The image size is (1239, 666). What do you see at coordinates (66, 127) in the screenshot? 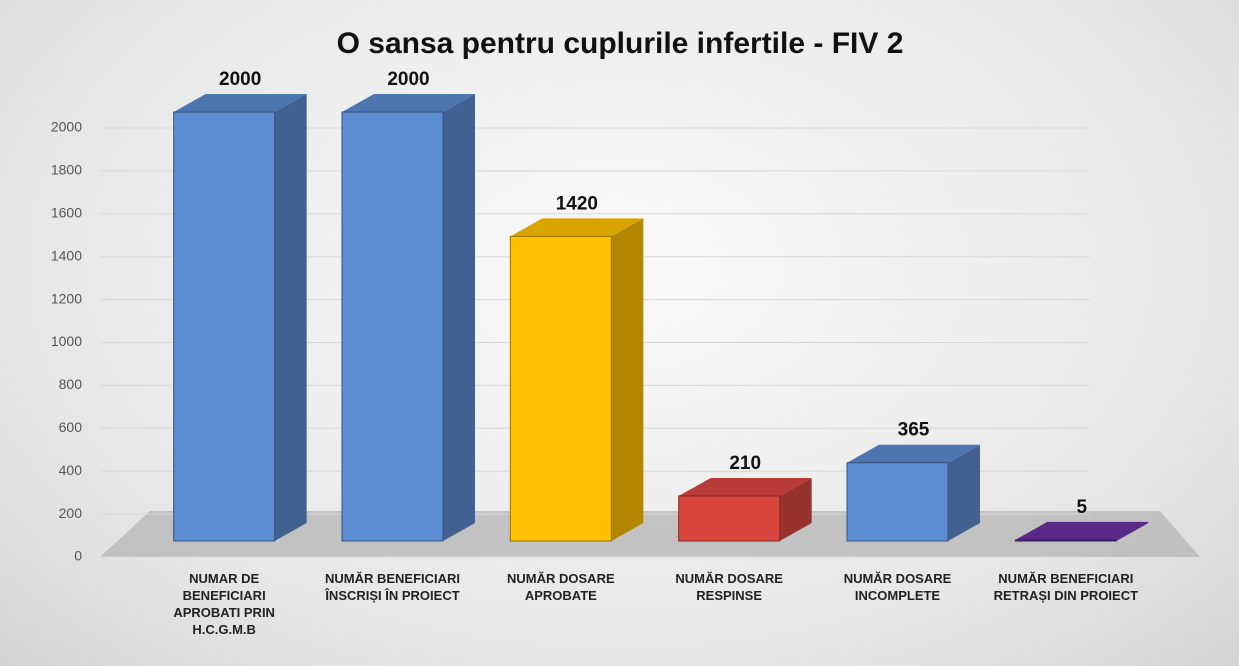
I see `y-tick-label: 2000` at bounding box center [66, 127].